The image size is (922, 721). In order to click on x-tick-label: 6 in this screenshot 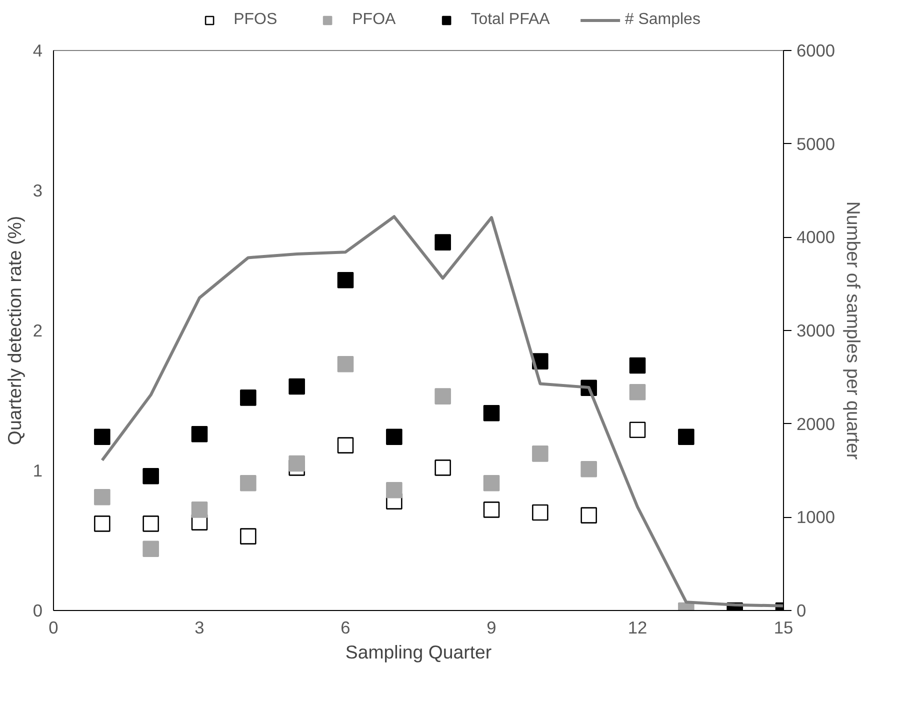, I will do `click(345, 628)`.